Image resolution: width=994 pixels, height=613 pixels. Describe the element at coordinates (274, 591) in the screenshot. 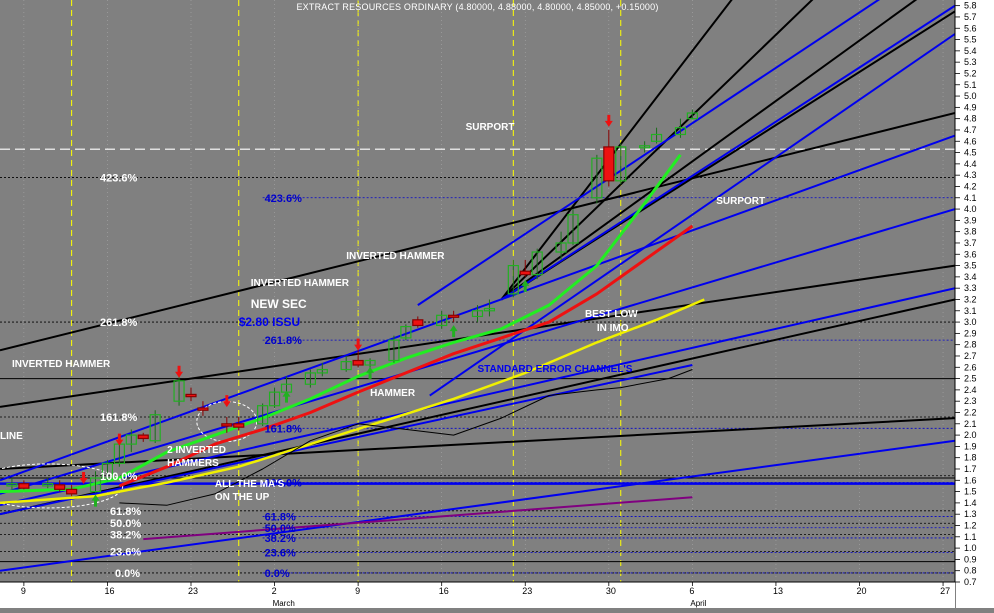

I see `x-tick-label: 2` at that location.